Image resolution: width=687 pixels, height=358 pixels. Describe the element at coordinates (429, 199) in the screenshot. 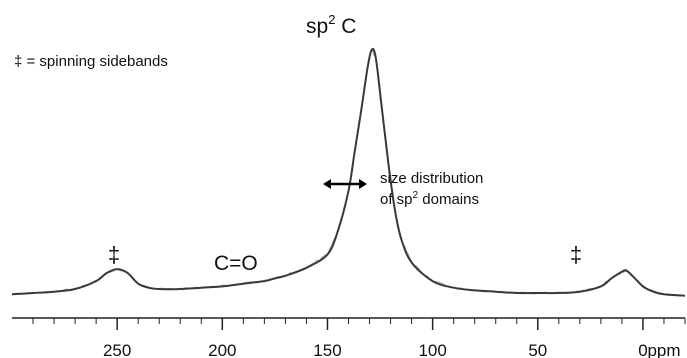

I see `fwhm-label-line2: of sp2 domains` at that location.